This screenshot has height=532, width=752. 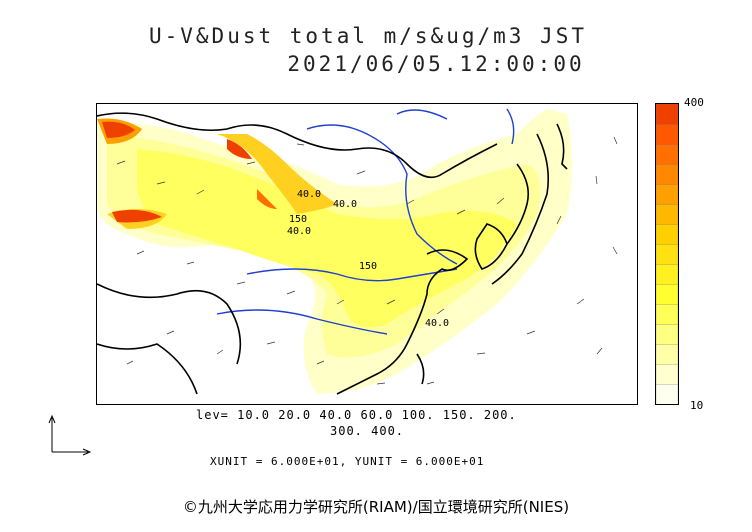 I want to click on copyright-notice: ©九州大学応用力学研究所(RIAM)/国立環境研究所(NIES), so click(x=376, y=507).